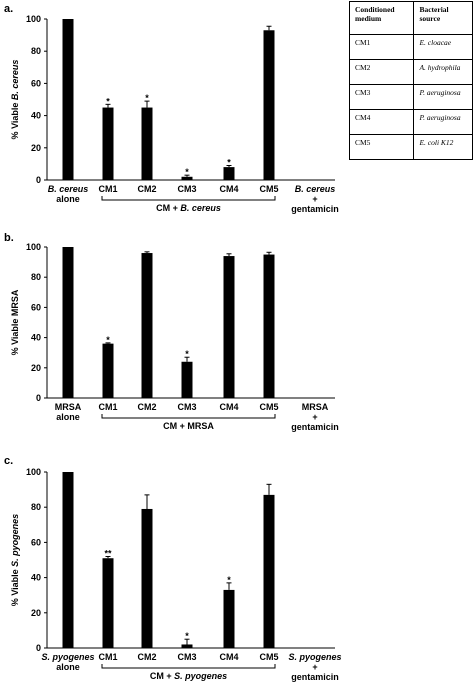 Image resolution: width=473 pixels, height=685 pixels. I want to click on table-row: CM4 P. aeruginosa, so click(410, 122).